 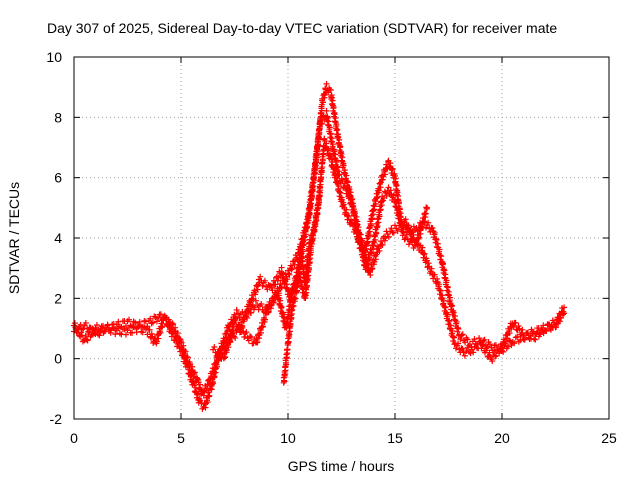 I want to click on y-tick-label: 6, so click(x=58, y=178).